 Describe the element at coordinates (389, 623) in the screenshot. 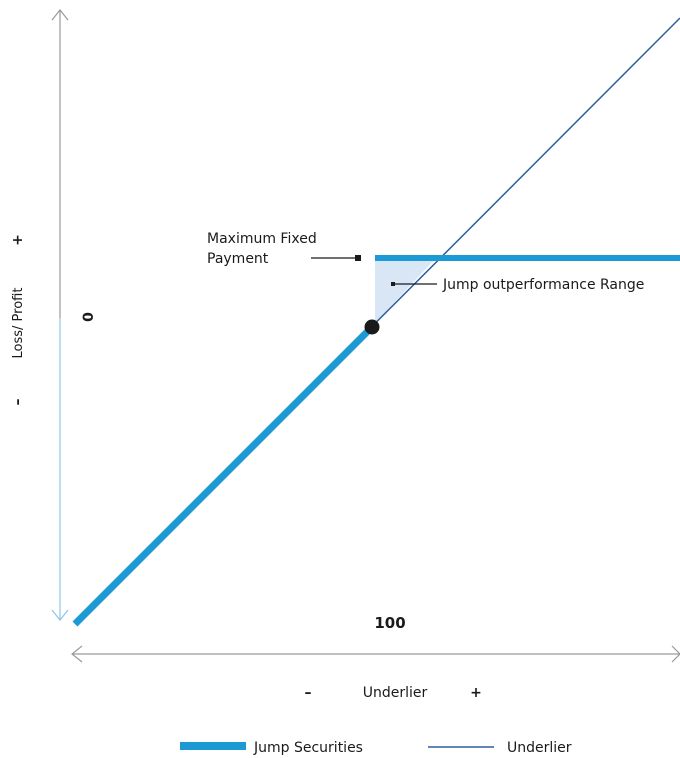

I see `strike-label: 100` at that location.